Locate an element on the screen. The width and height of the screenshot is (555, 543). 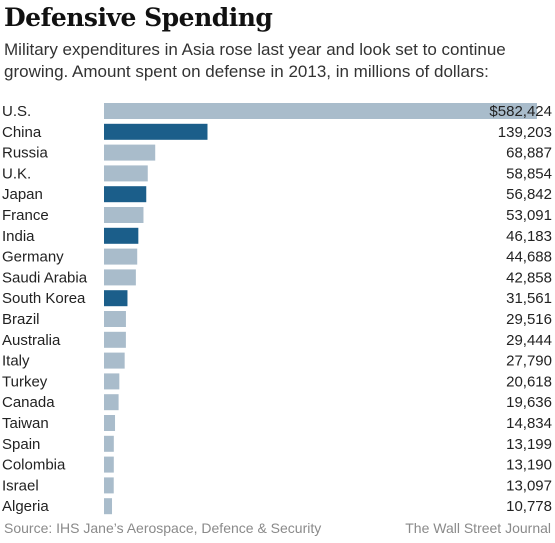
category-label-spain: Spain is located at coordinates (21, 444).